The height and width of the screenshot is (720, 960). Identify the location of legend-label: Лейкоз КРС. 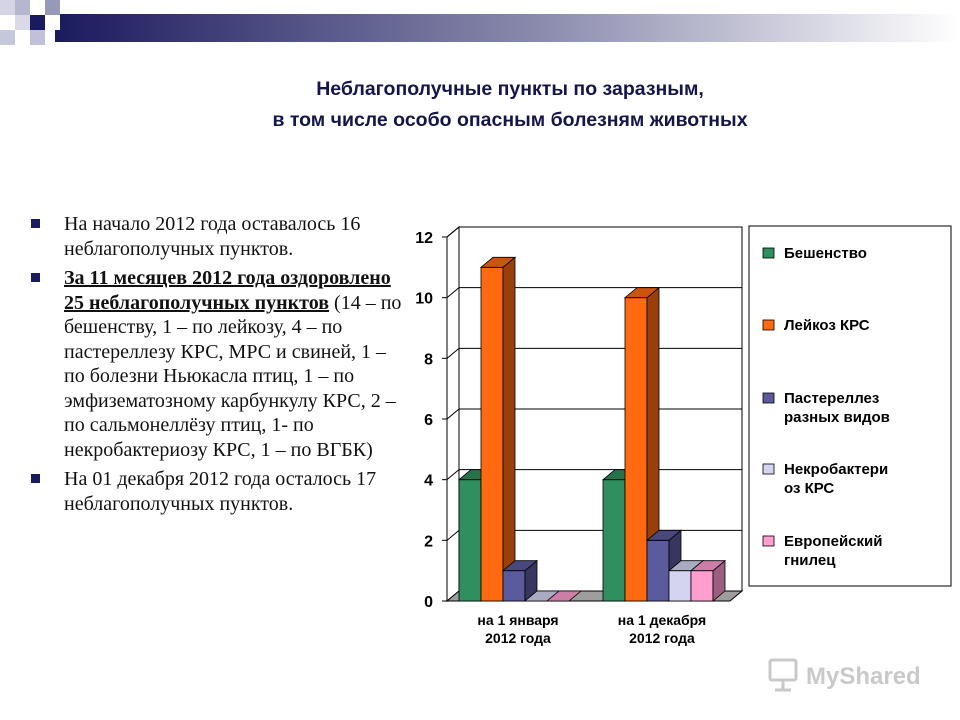
(827, 325).